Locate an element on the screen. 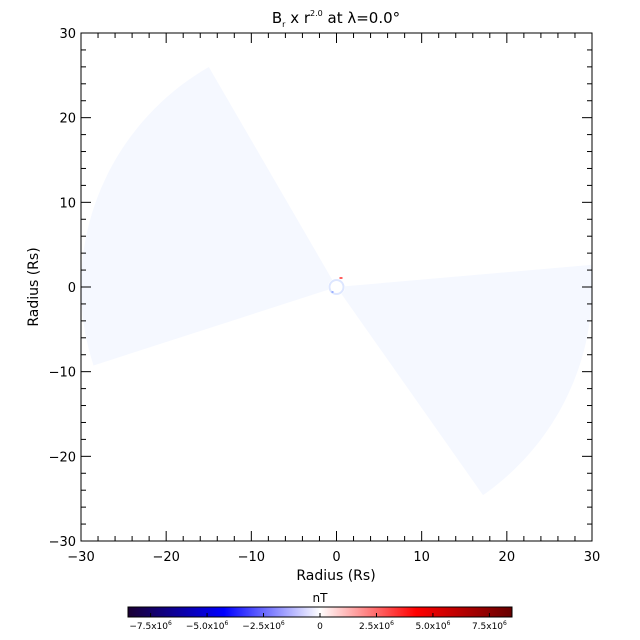  chart-title: Br x r2.0 at λ=0.0° is located at coordinates (336, 19).